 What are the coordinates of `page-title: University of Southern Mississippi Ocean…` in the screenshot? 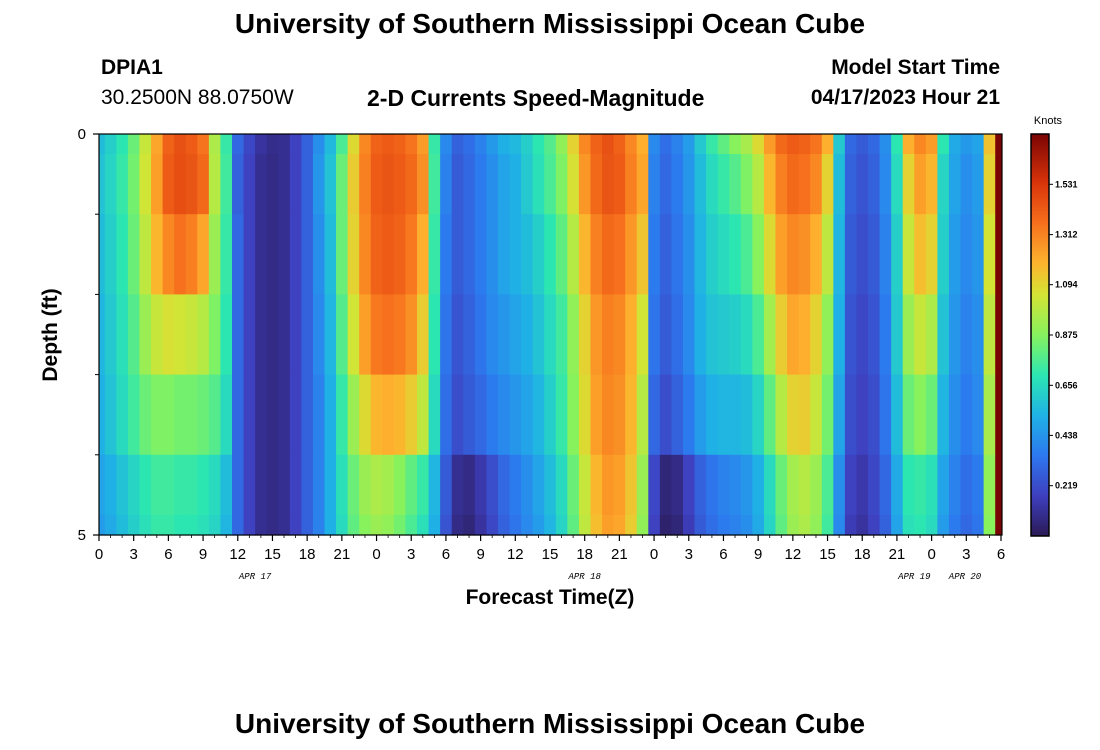 It's located at (550, 23).